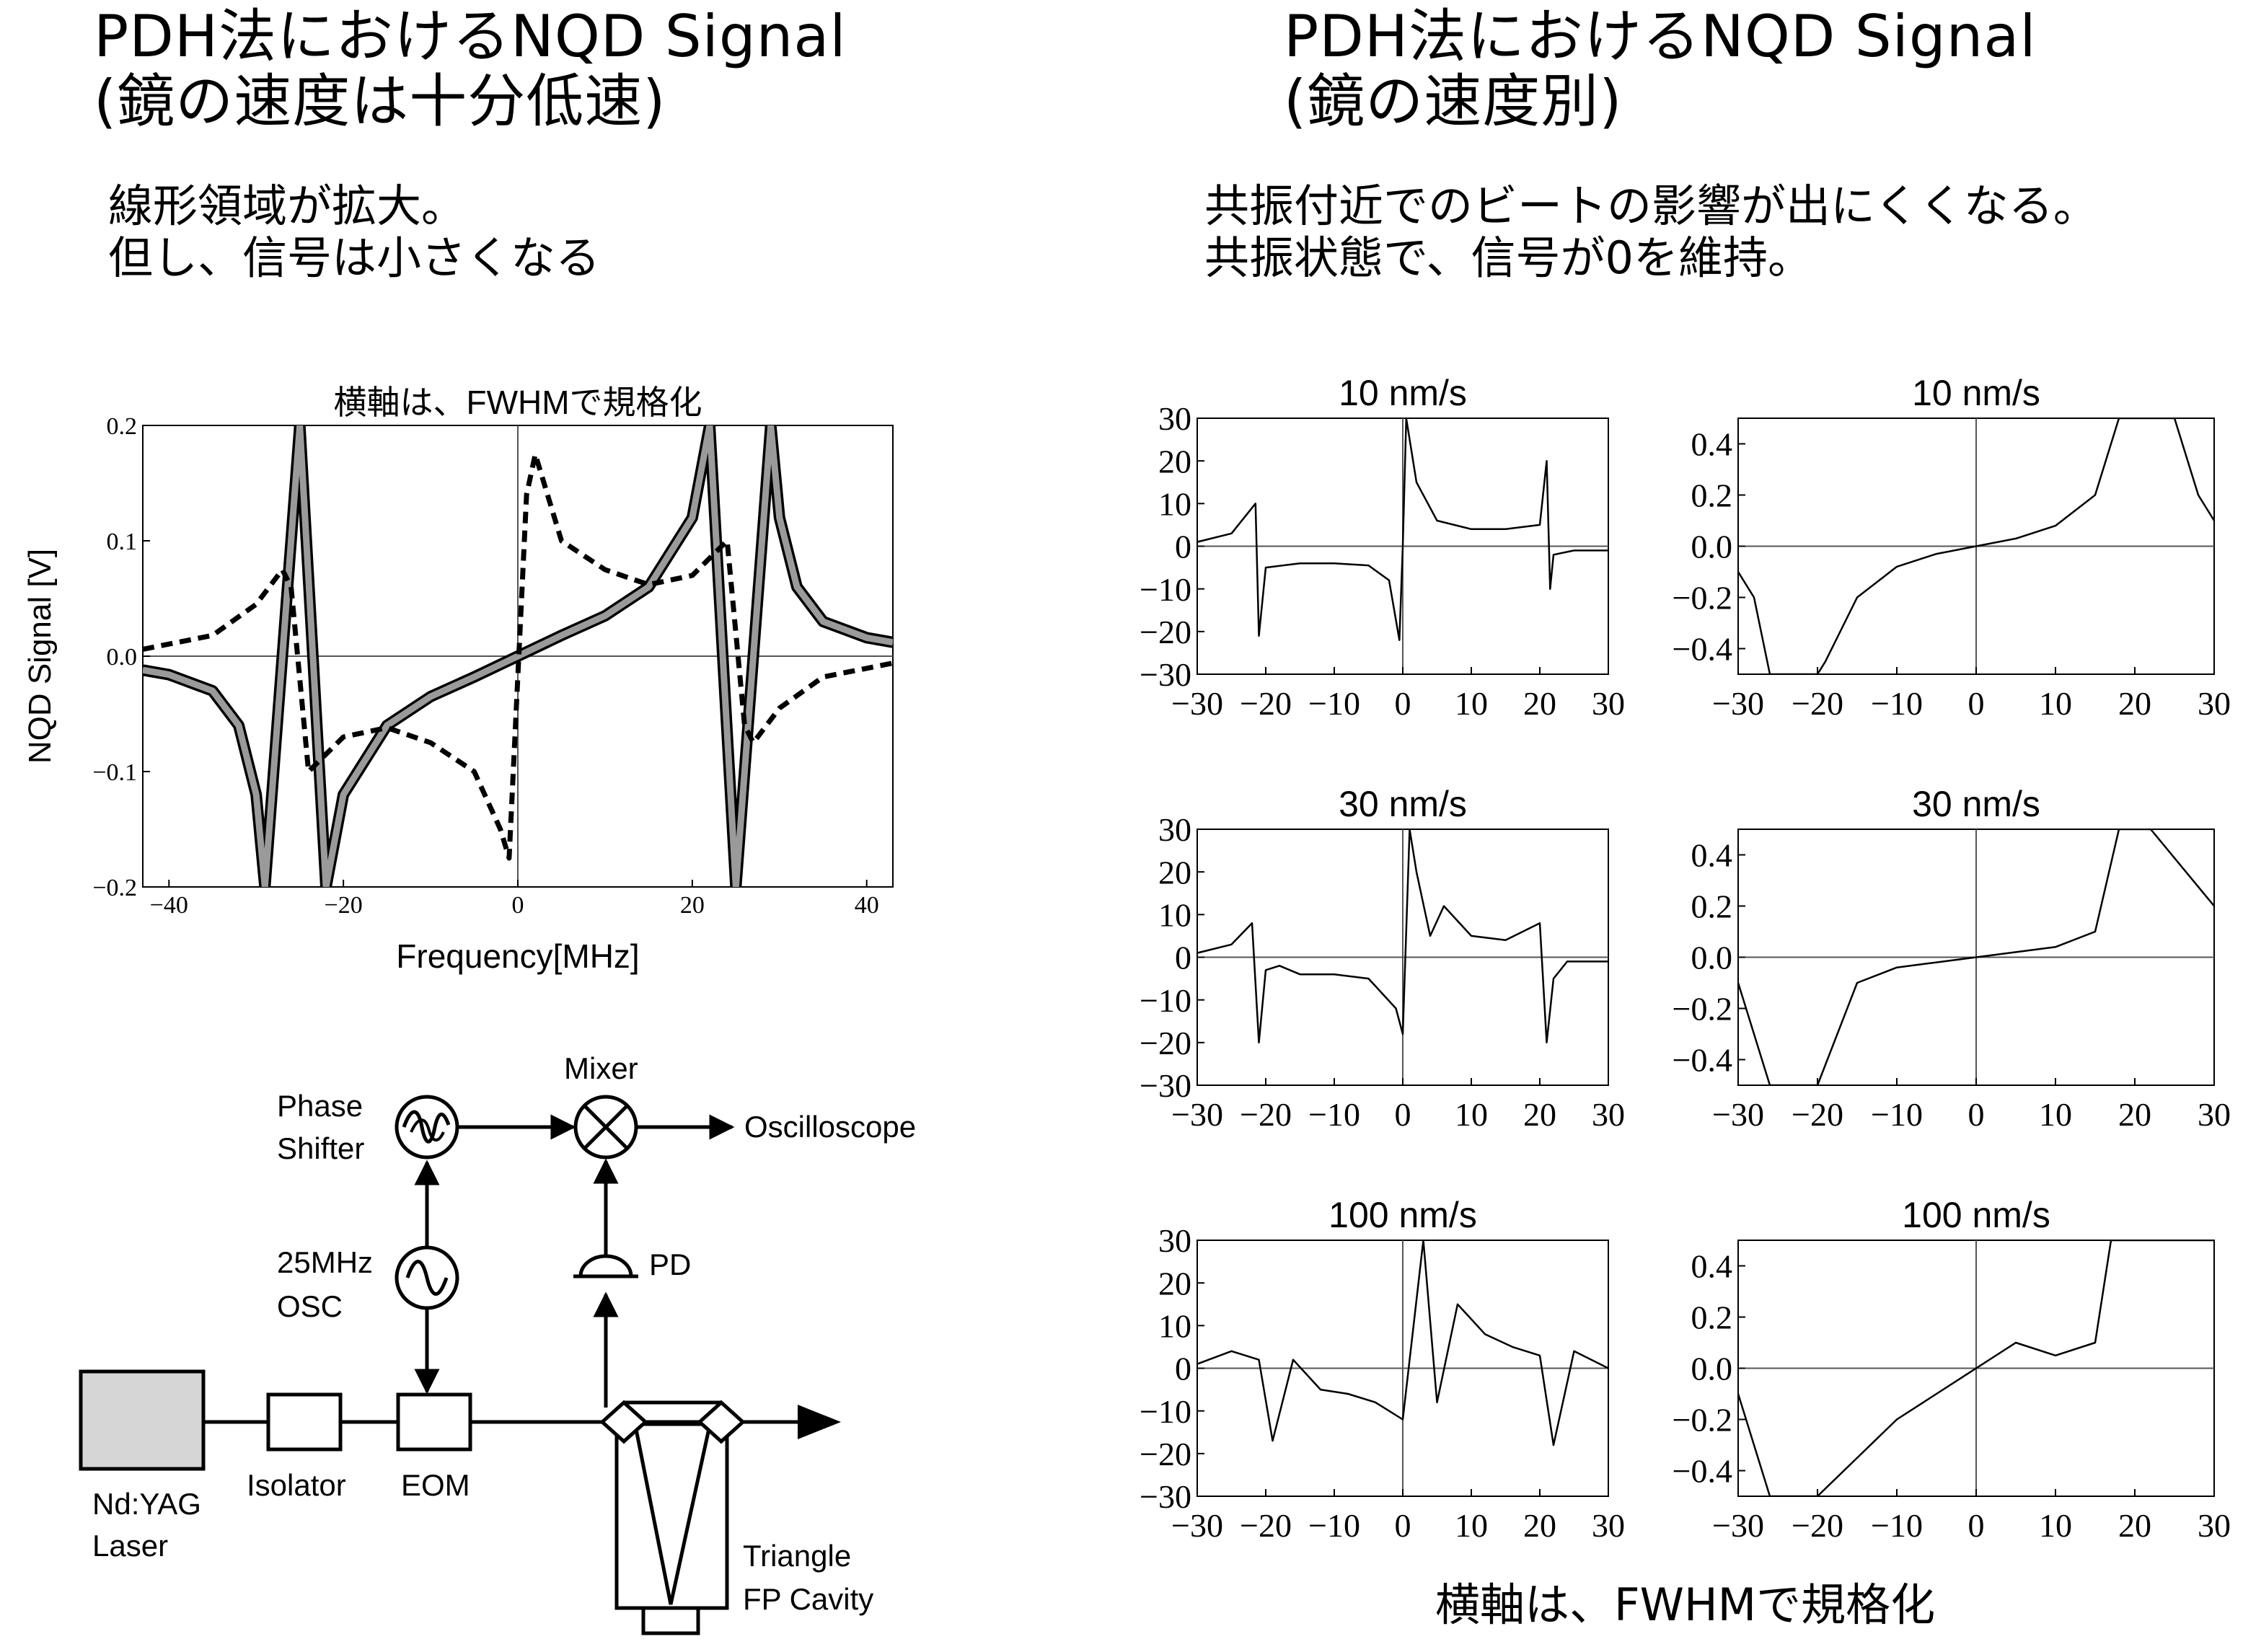  What do you see at coordinates (1402, 529) in the screenshot?
I see `chart-1-series-0-line` at bounding box center [1402, 529].